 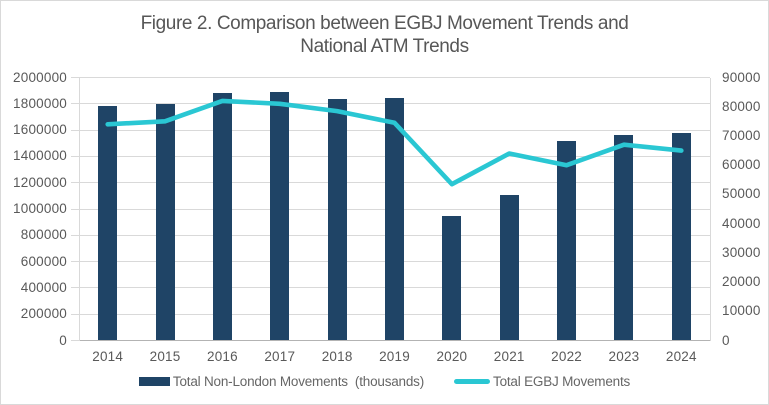 What do you see at coordinates (337, 356) in the screenshot?
I see `x-axis-label-2018: 2018` at bounding box center [337, 356].